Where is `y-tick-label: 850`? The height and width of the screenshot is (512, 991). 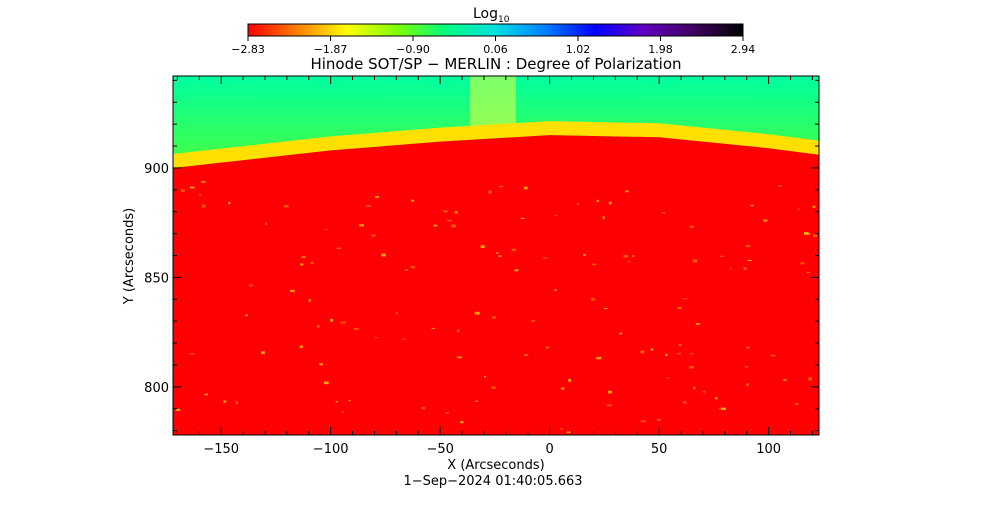 y-tick-label: 850 is located at coordinates (156, 278).